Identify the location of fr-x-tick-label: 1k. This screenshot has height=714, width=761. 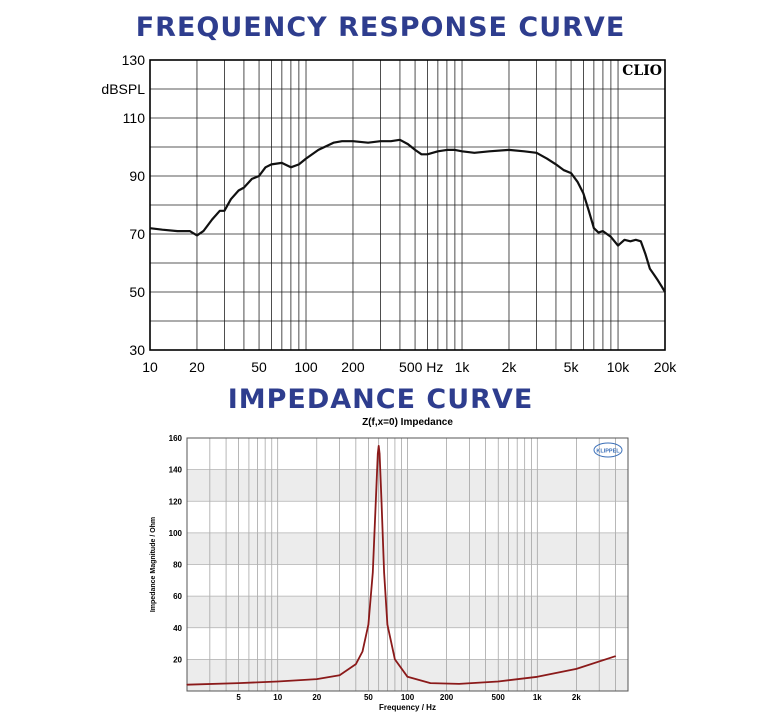
(463, 367).